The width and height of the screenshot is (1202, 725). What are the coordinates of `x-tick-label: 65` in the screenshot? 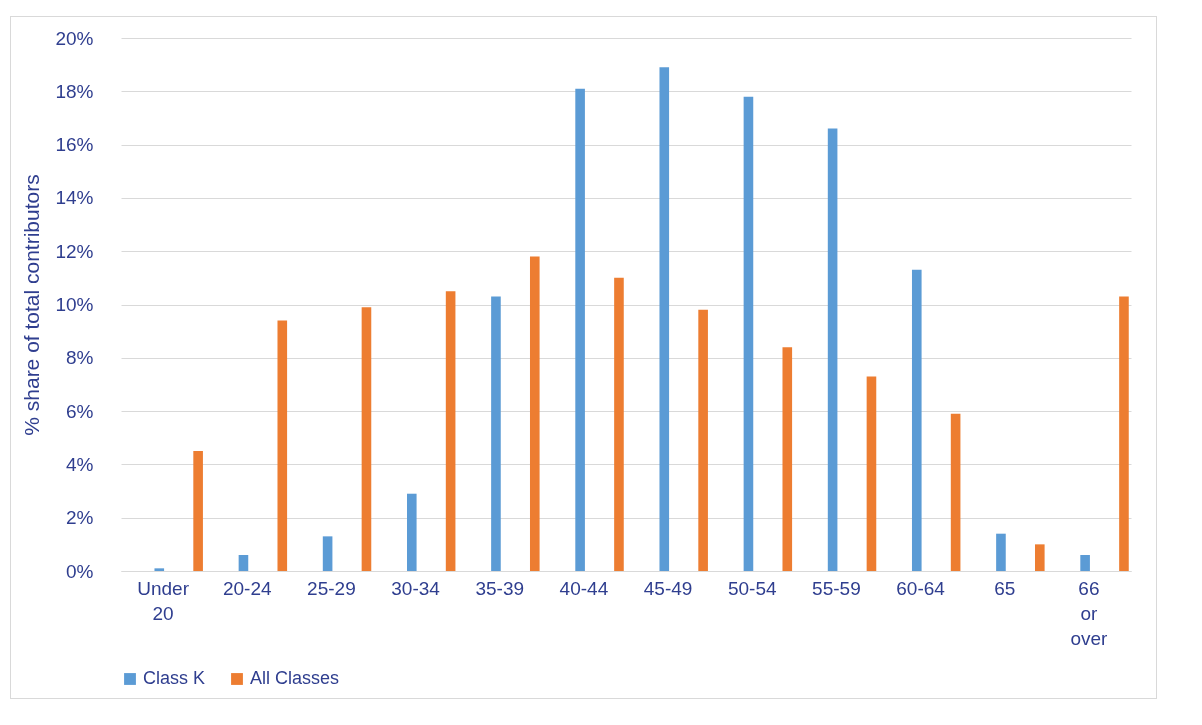 It's located at (1005, 588).